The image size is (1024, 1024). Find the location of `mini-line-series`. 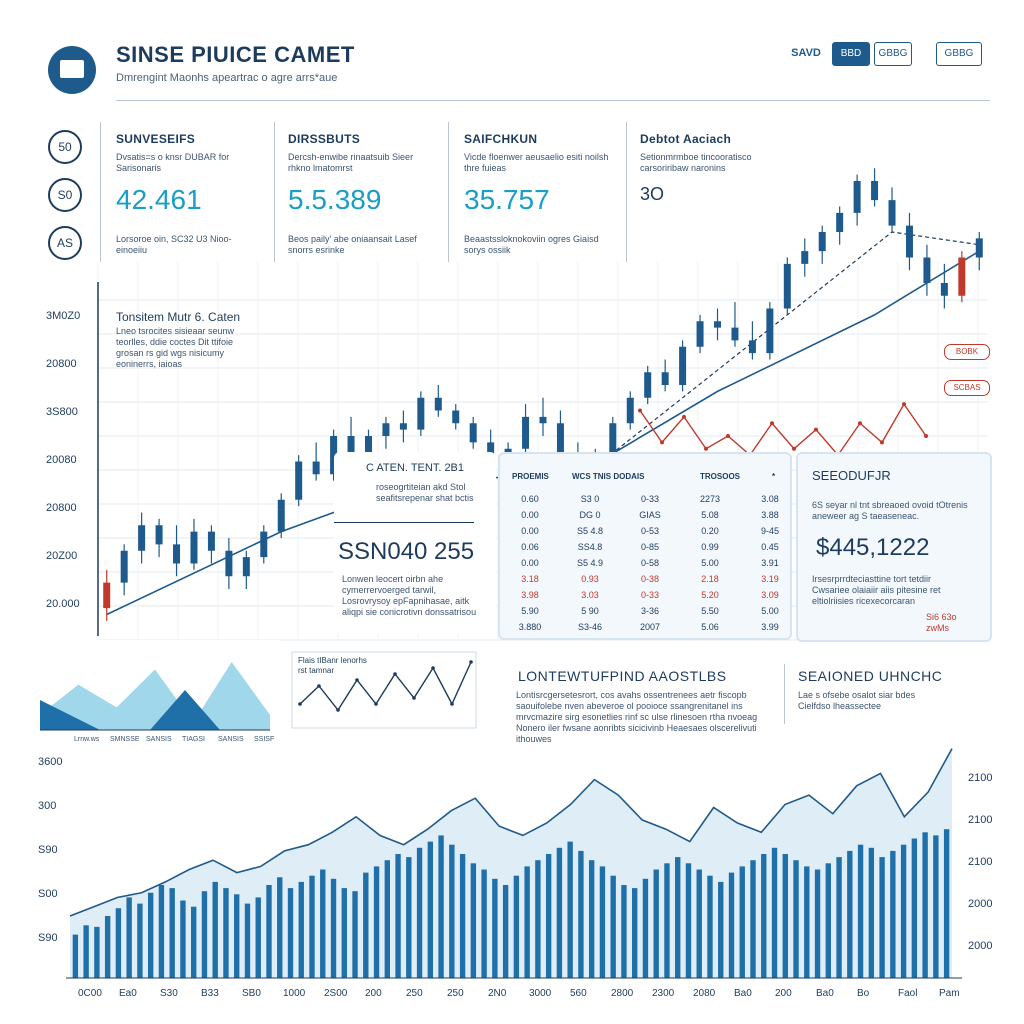

mini-line-series is located at coordinates (385, 686).